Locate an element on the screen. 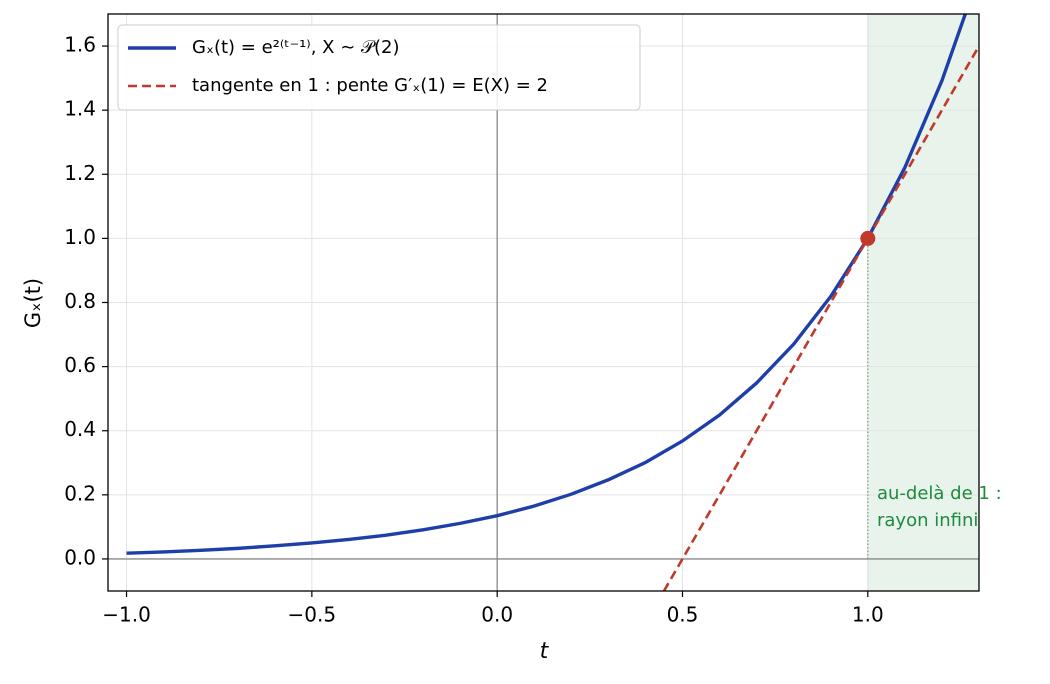 The width and height of the screenshot is (1050, 684). y-tick-label: 1.0 is located at coordinates (80, 237).